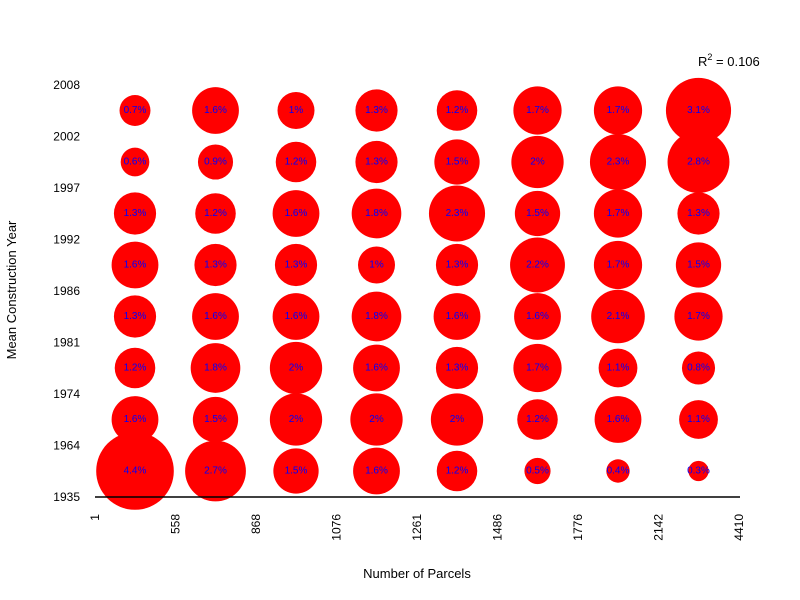  I want to click on bubble-percent-label: 0.8%, so click(698, 368).